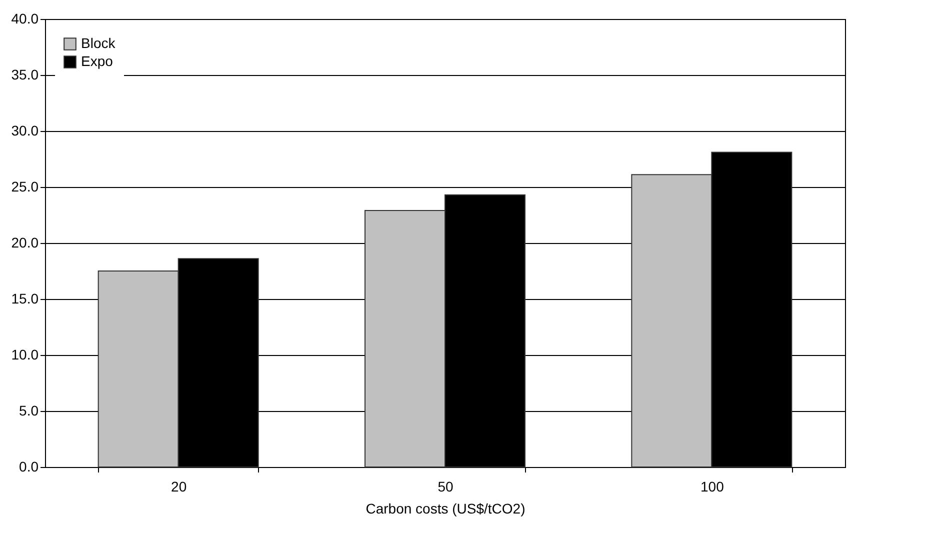 This screenshot has width=925, height=541. What do you see at coordinates (179, 486) in the screenshot?
I see `x-tick-label: 20` at bounding box center [179, 486].